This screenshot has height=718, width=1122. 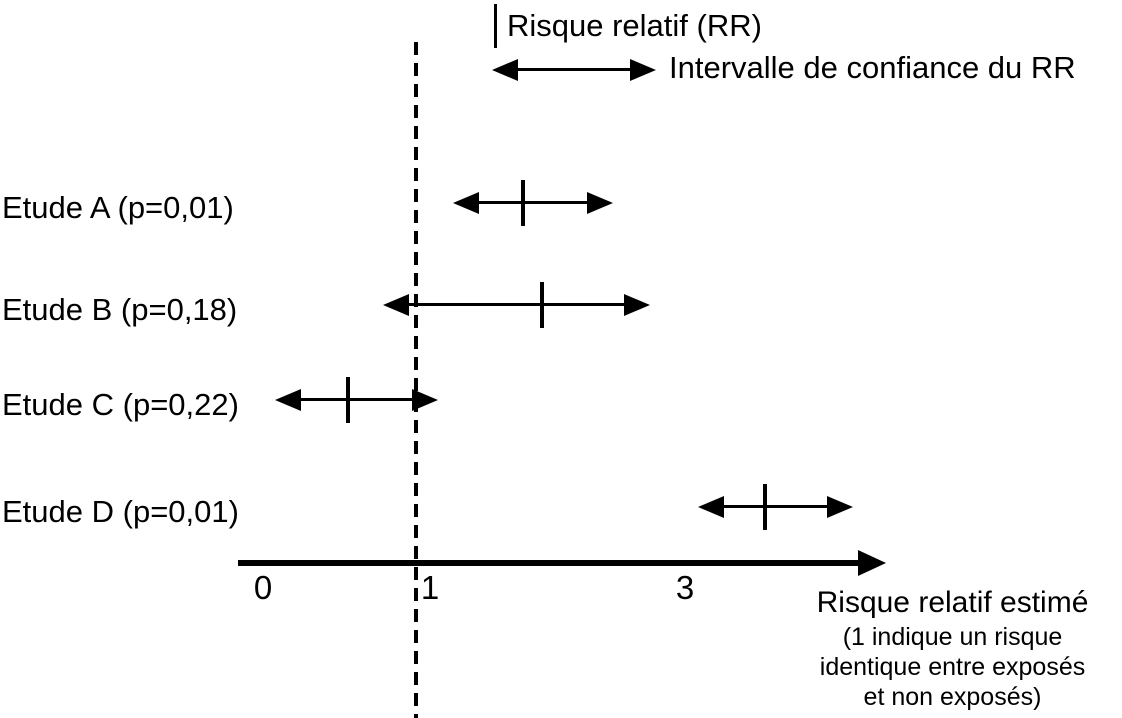 What do you see at coordinates (120, 511) in the screenshot?
I see `study-label: Etude D (p=0,01)` at bounding box center [120, 511].